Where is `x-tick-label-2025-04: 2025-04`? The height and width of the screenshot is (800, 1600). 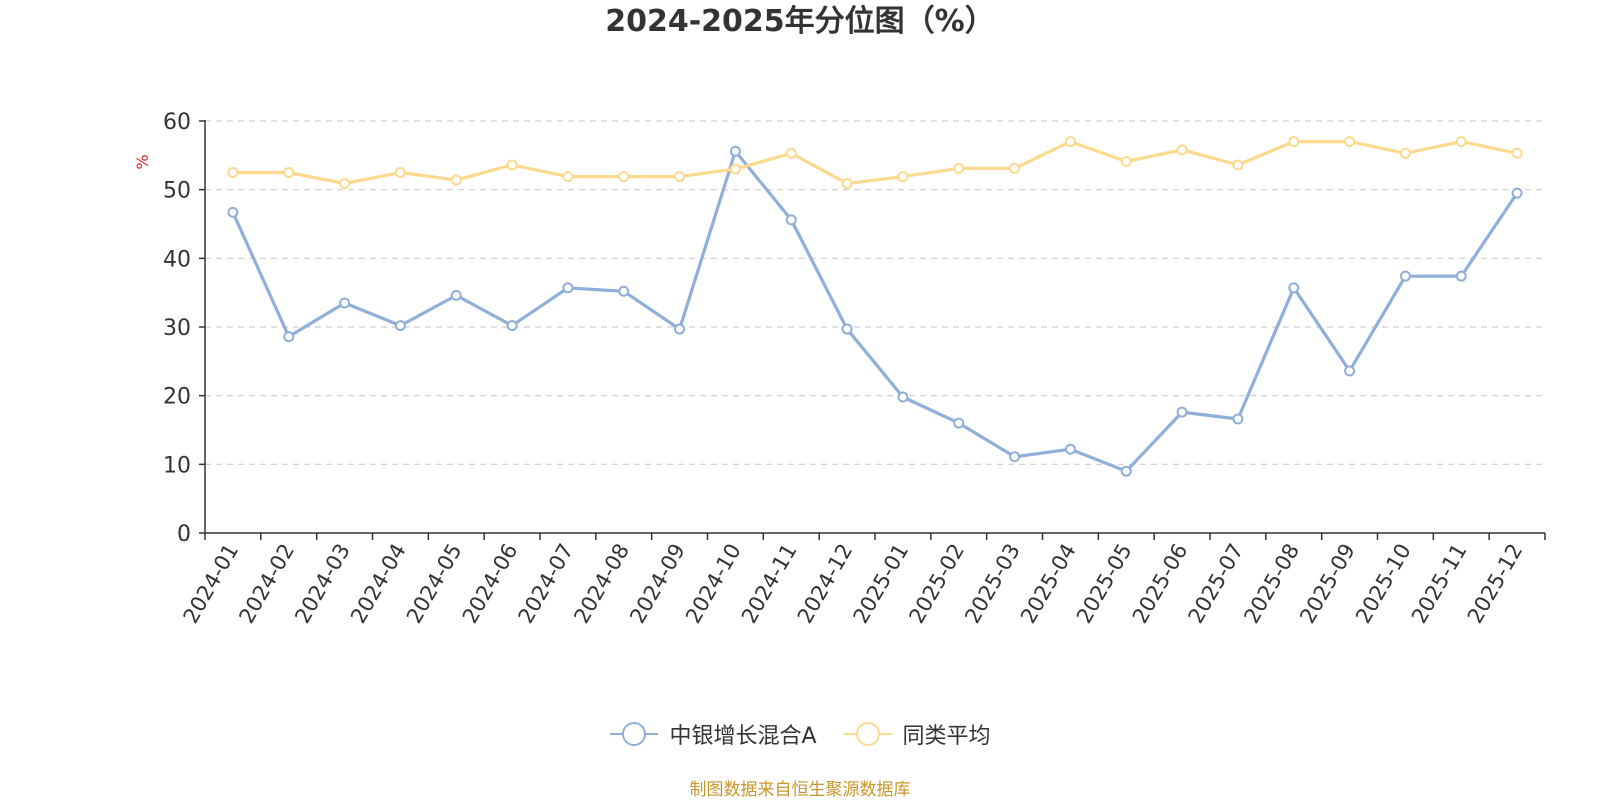
x-tick-label-2025-04: 2025-04 is located at coordinates (1048, 584).